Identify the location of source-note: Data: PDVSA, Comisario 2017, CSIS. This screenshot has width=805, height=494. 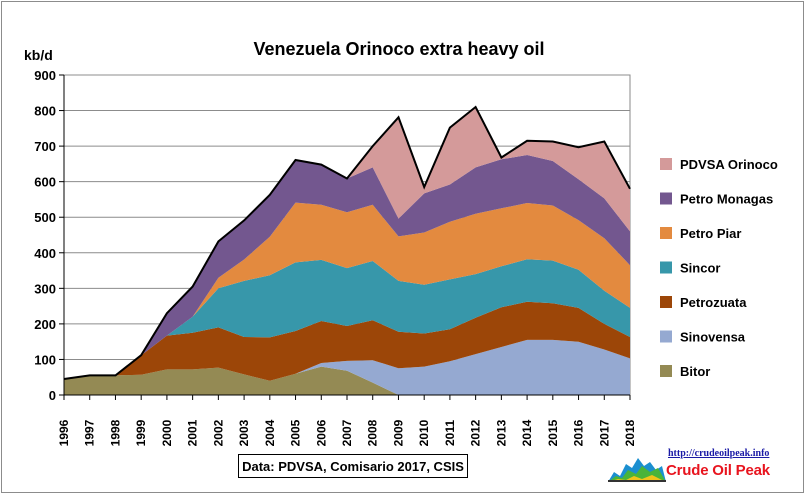
(353, 466).